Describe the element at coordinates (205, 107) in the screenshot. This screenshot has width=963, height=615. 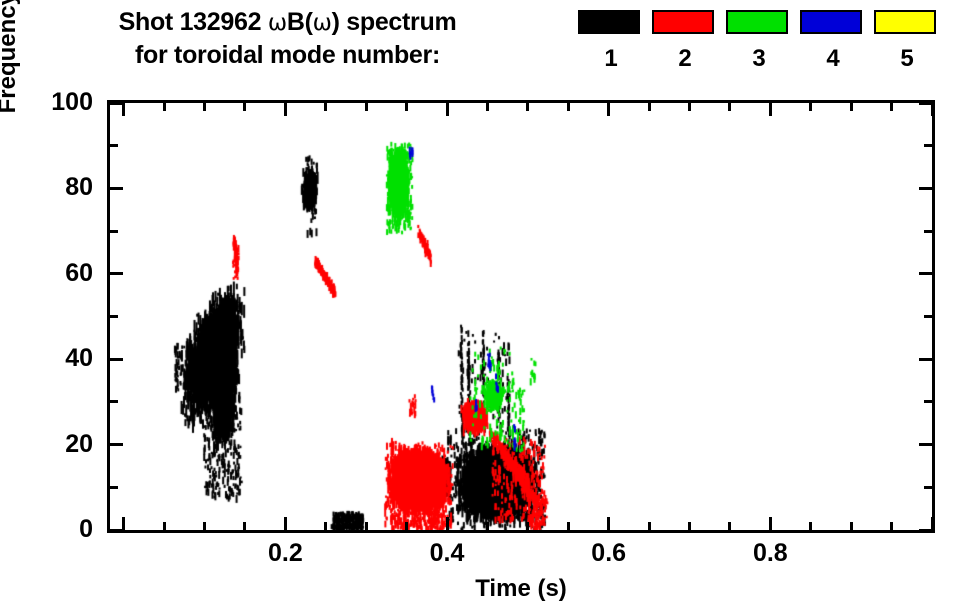
I see `x-tick-top-0.10` at that location.